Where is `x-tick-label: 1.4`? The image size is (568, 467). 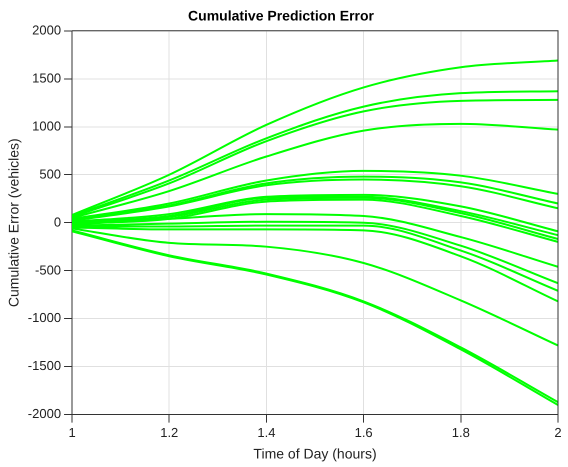 x-tick-label: 1.4 is located at coordinates (266, 432).